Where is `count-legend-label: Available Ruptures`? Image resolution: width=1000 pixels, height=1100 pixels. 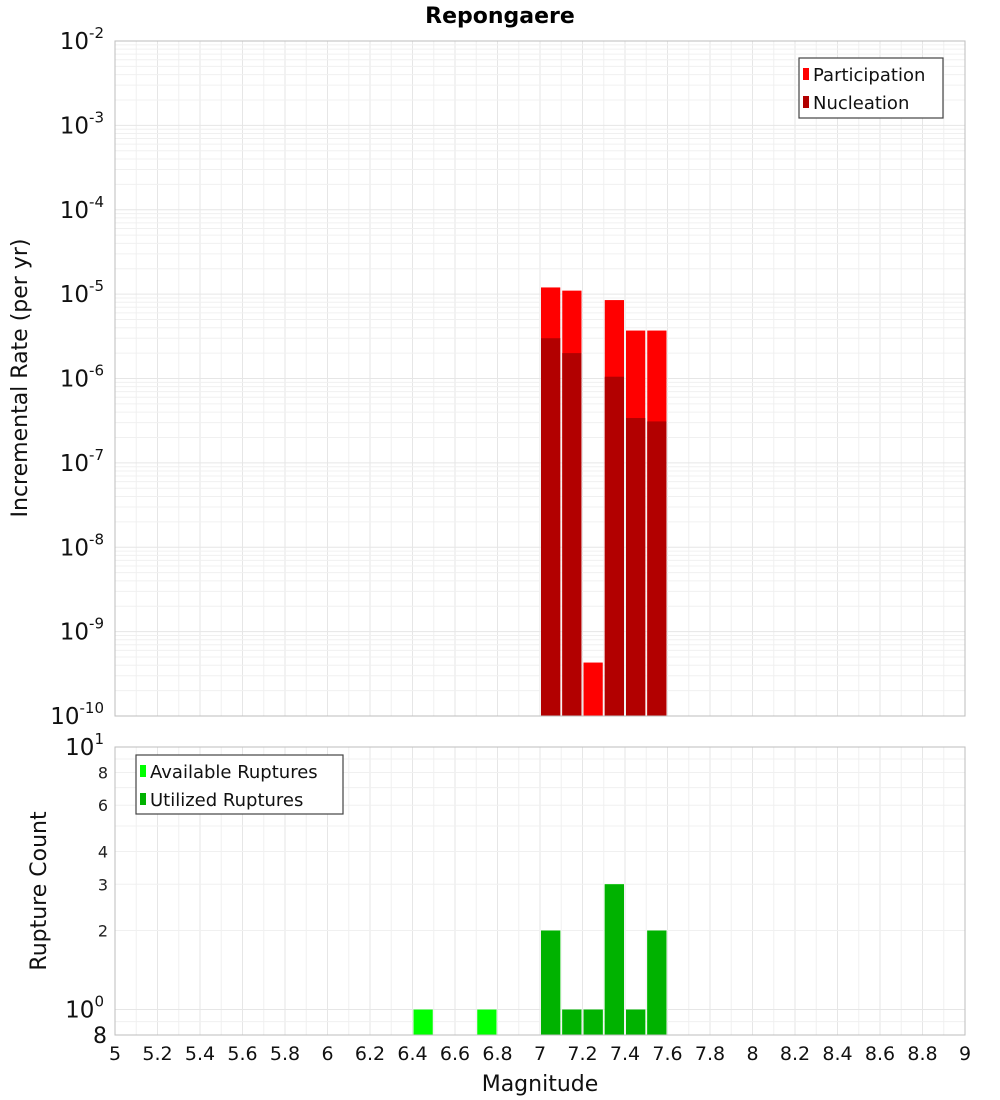 count-legend-label: Available Ruptures is located at coordinates (234, 772).